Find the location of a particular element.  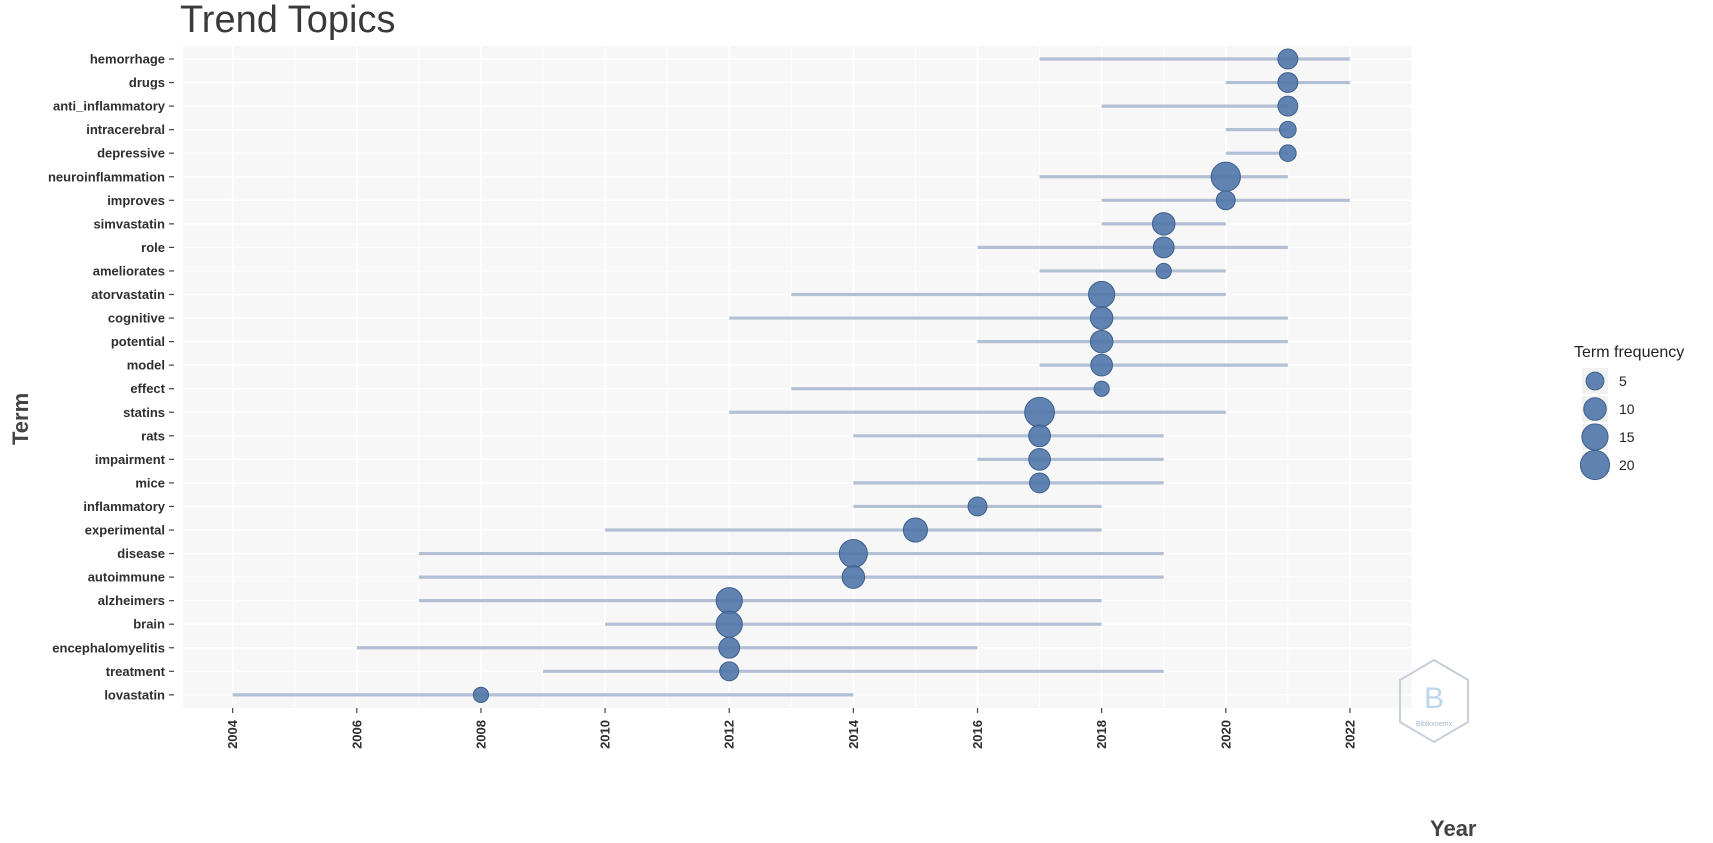

term-point-anti_inflammatory is located at coordinates (1288, 106).